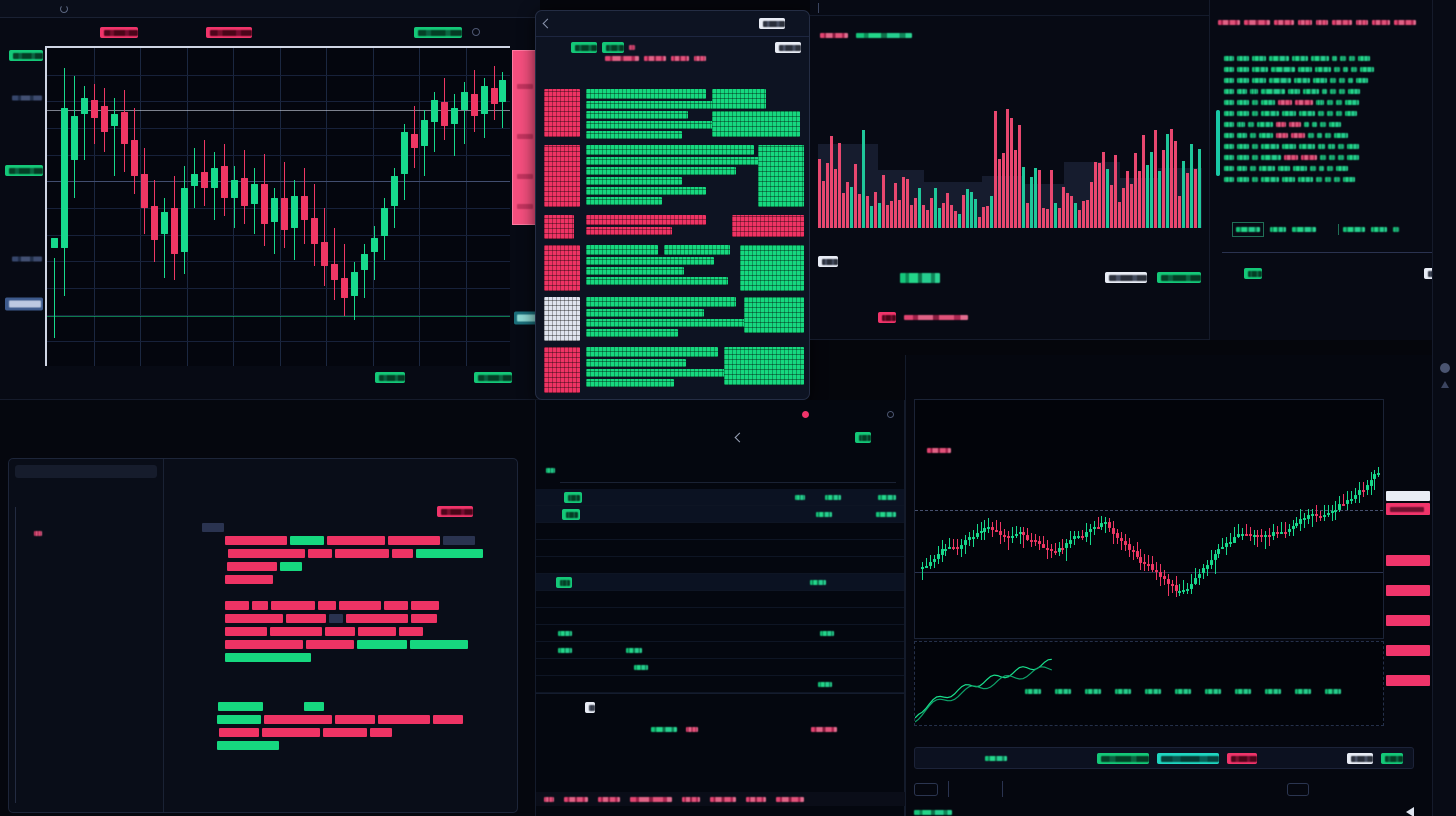 This screenshot has height=816, width=1456. I want to click on matrix-grid, so click(674, 242).